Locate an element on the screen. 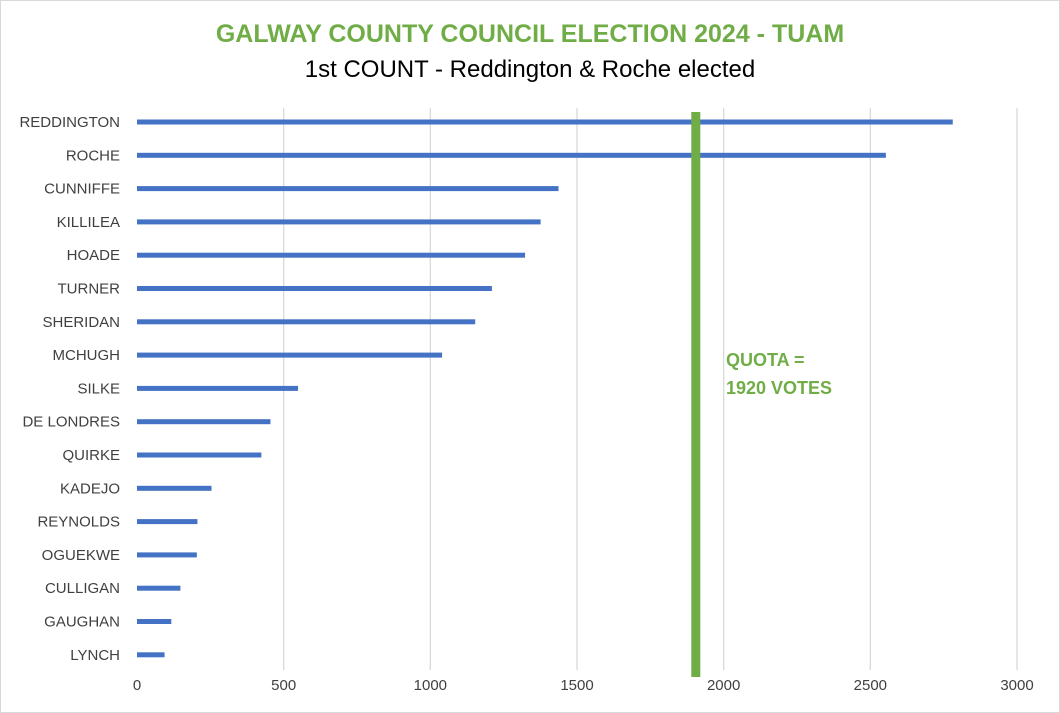 Image resolution: width=1060 pixels, height=713 pixels. bar-reddington is located at coordinates (545, 122).